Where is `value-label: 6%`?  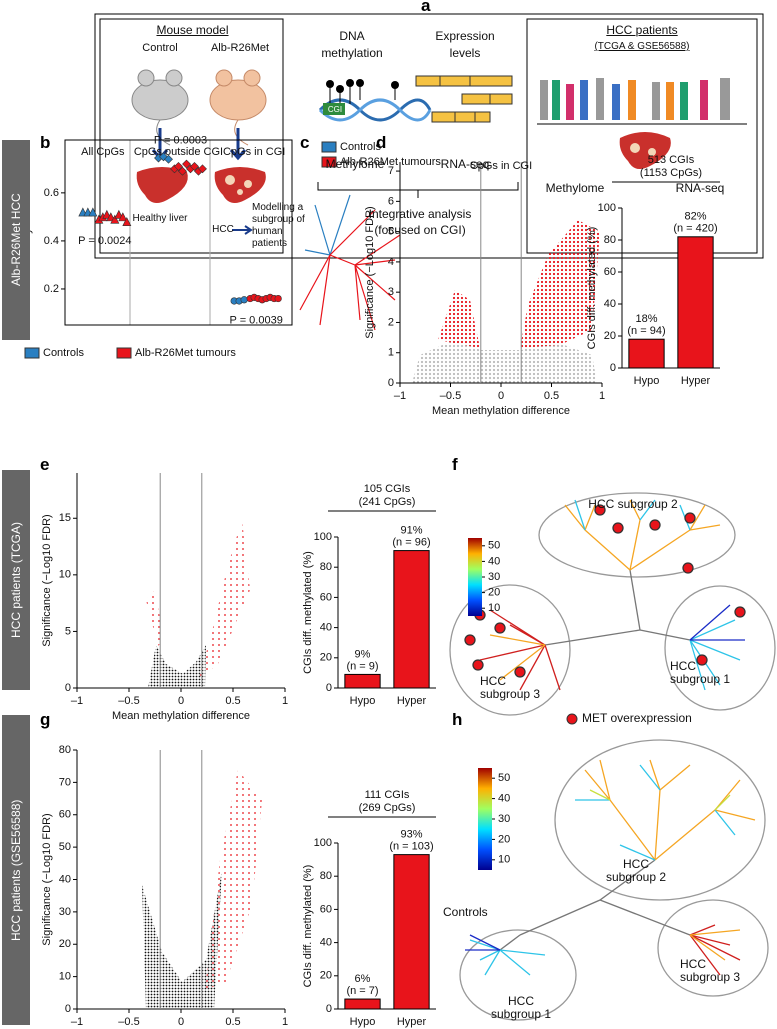 value-label: 6% is located at coordinates (363, 979).